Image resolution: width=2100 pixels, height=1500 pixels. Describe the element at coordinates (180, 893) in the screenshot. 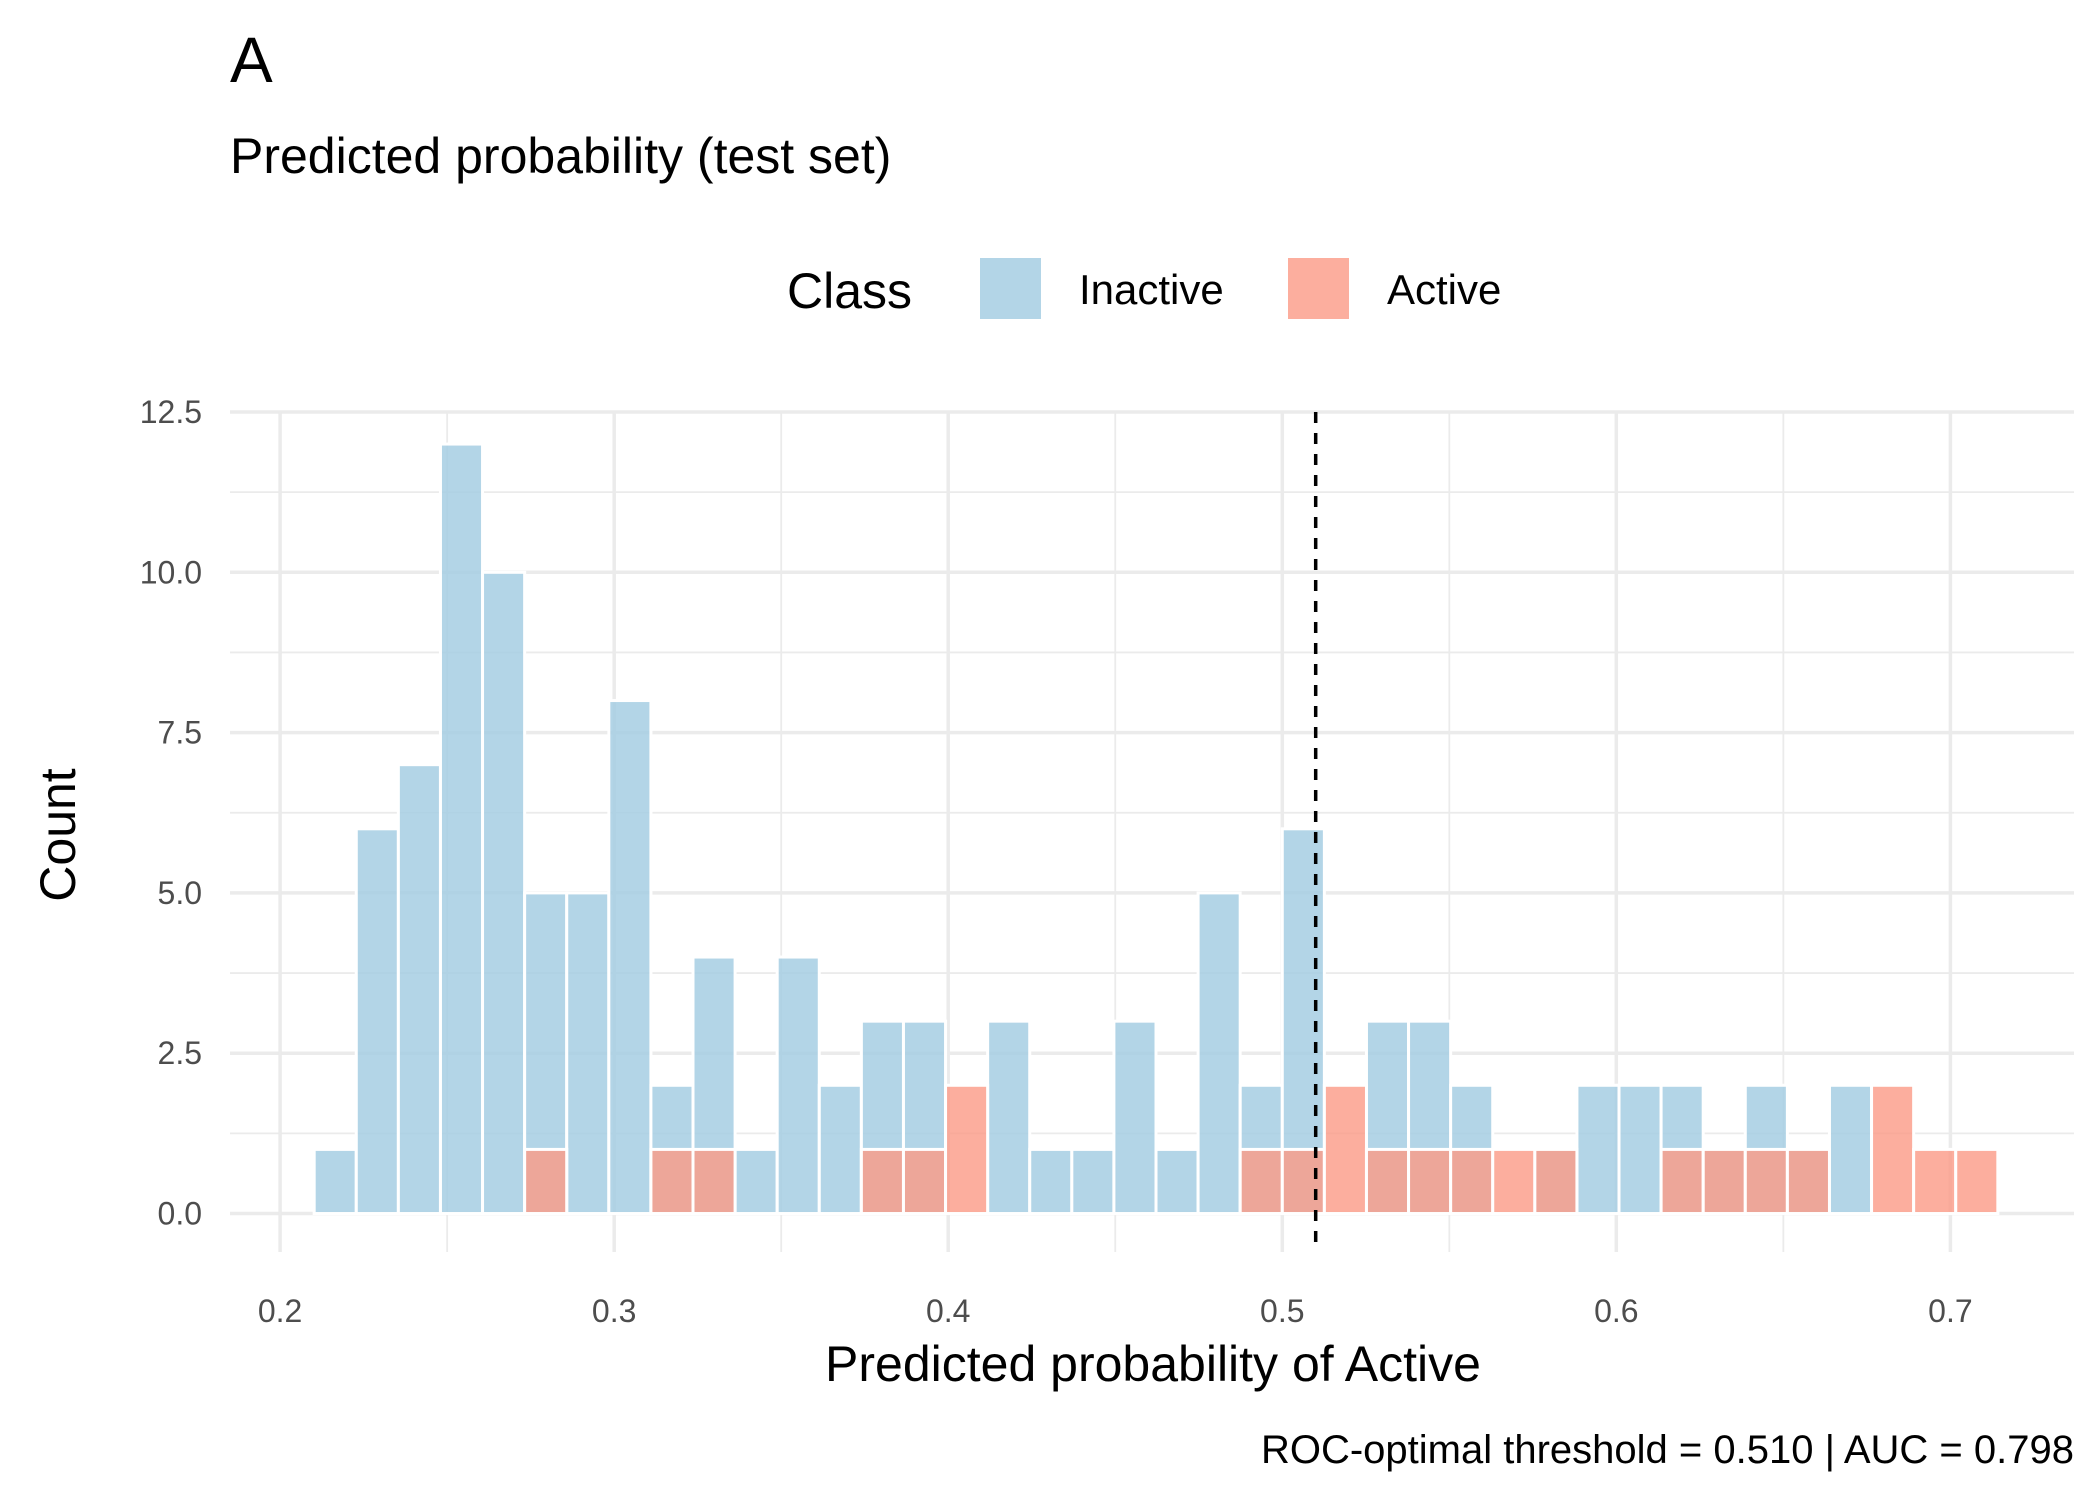

I see `y-tick-label: 5.0` at that location.